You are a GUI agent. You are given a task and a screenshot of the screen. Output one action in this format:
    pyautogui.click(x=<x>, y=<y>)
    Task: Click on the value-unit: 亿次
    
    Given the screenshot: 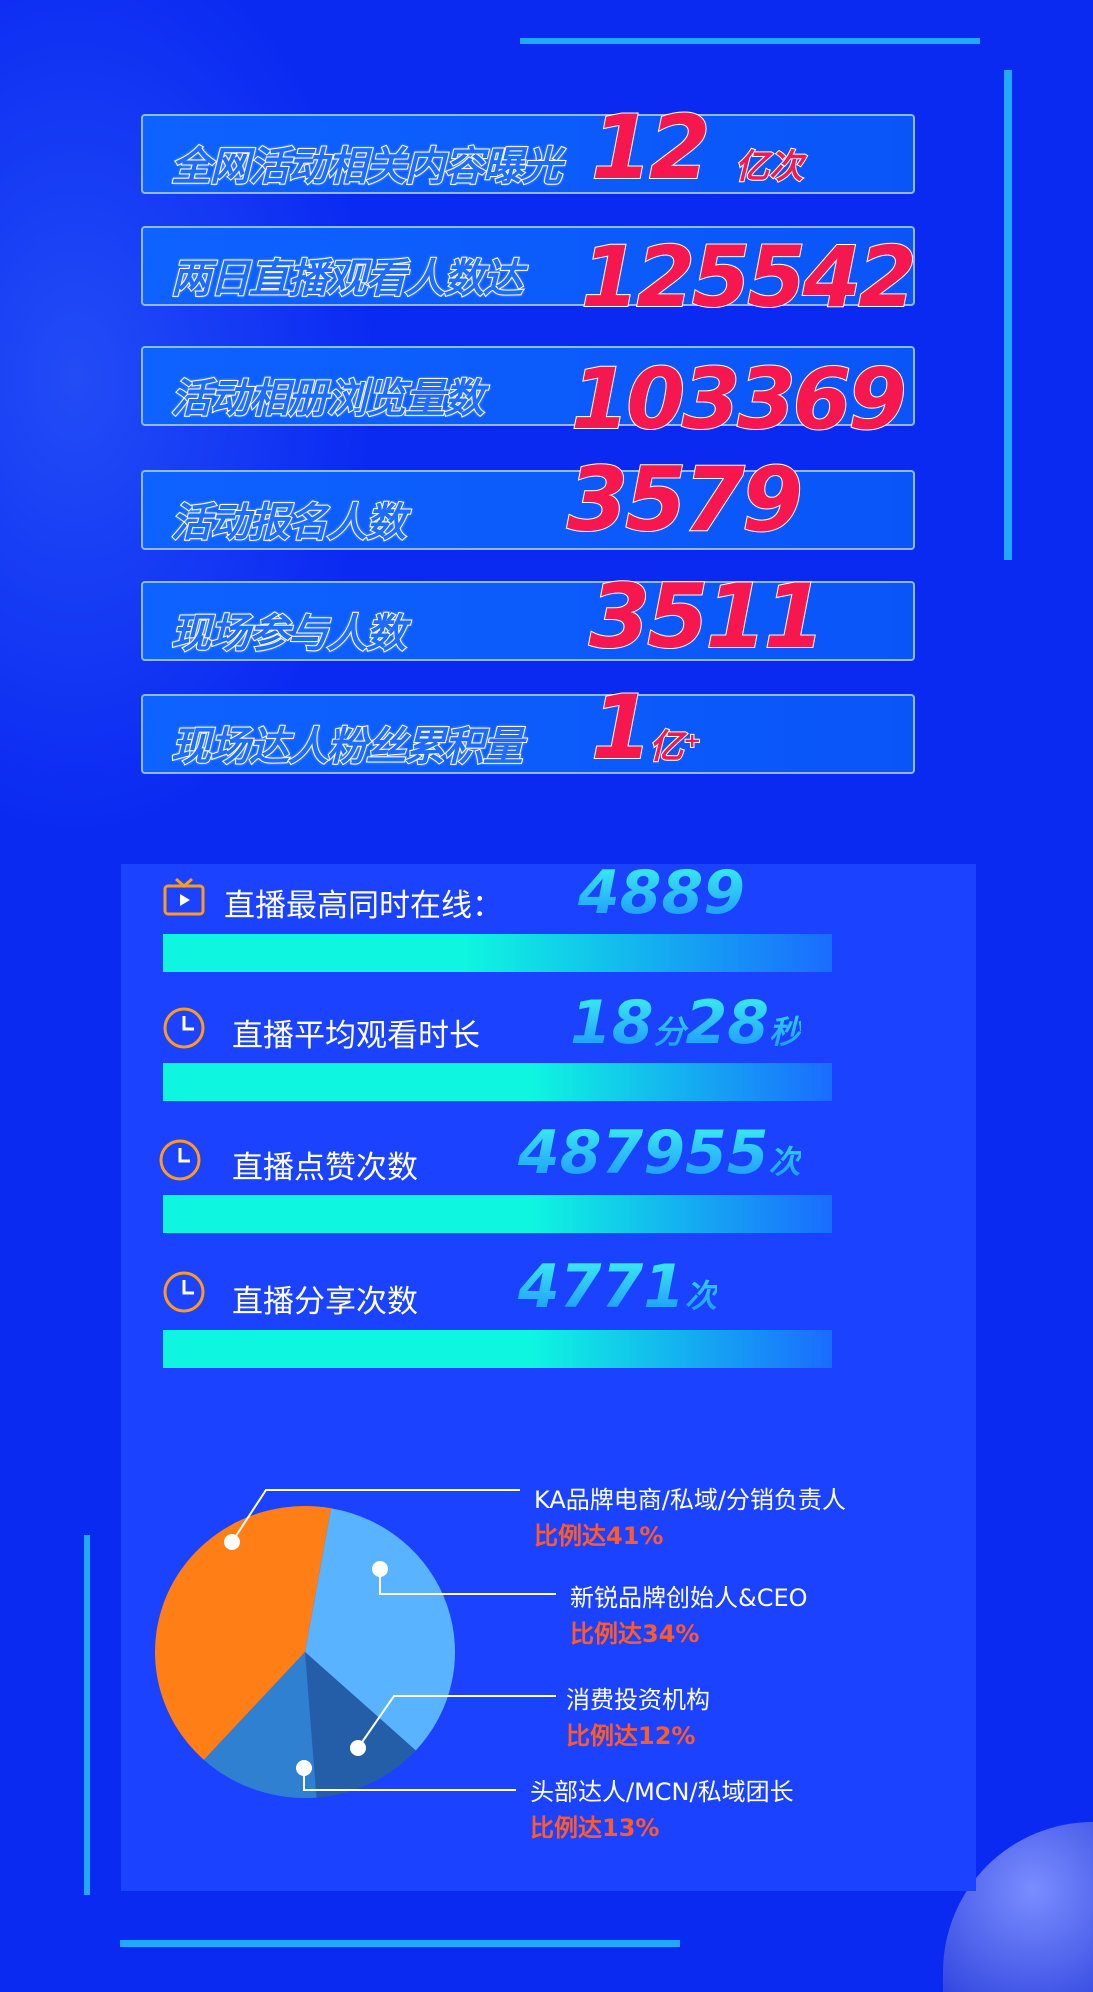 What is the action you would take?
    pyautogui.click(x=769, y=167)
    